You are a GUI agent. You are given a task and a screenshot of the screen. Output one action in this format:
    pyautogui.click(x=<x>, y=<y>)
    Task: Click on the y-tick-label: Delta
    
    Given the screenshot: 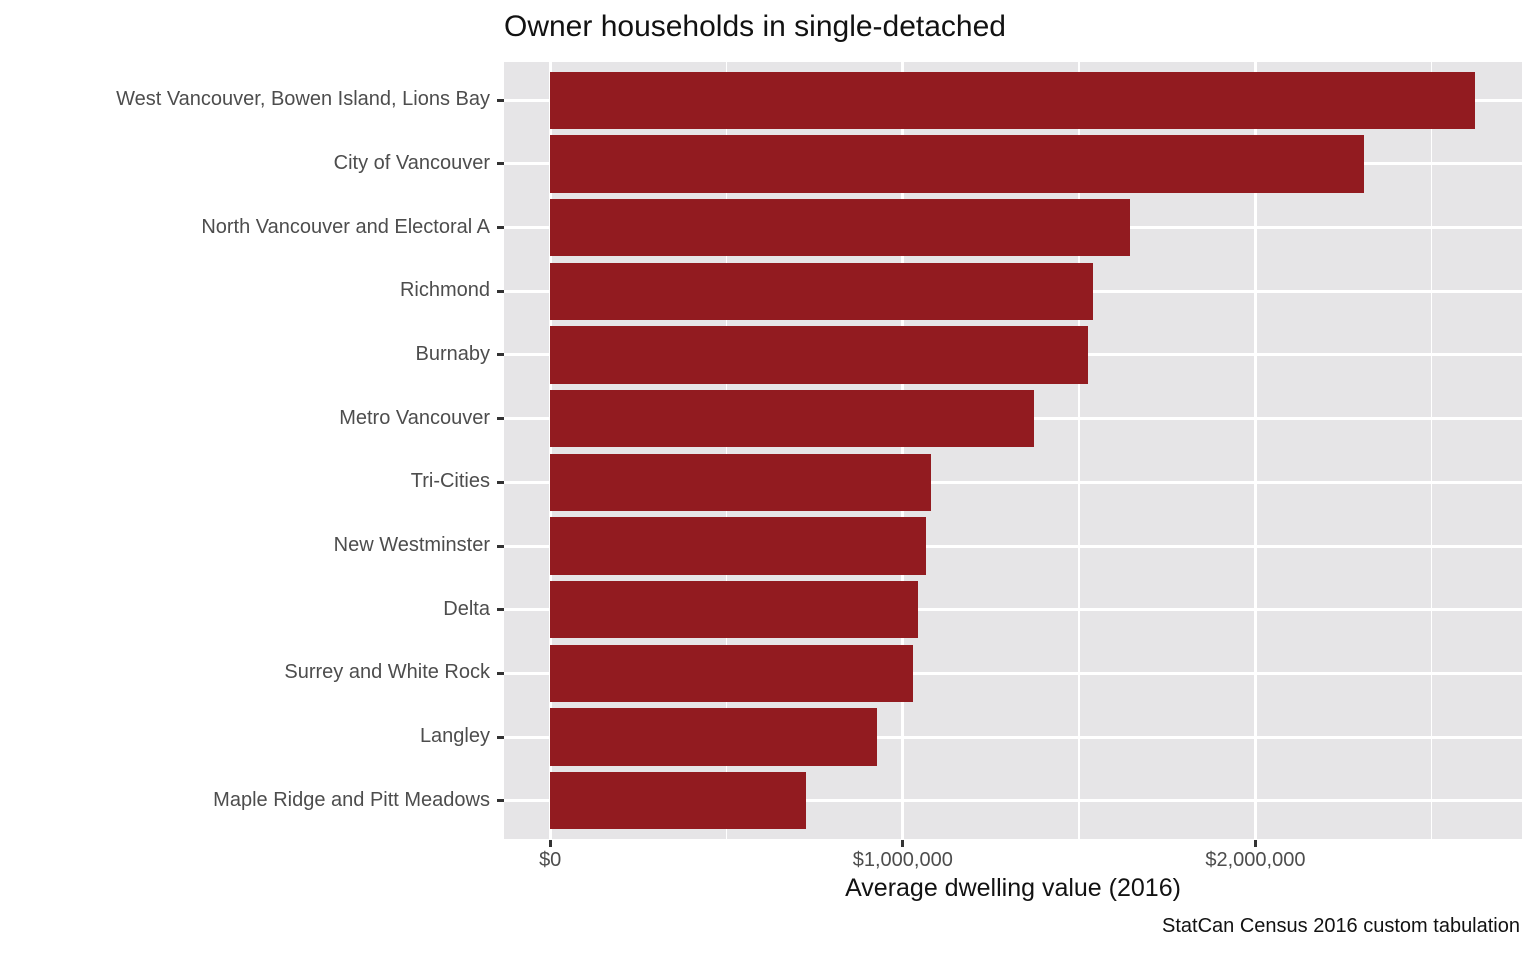 What is the action you would take?
    pyautogui.click(x=466, y=608)
    